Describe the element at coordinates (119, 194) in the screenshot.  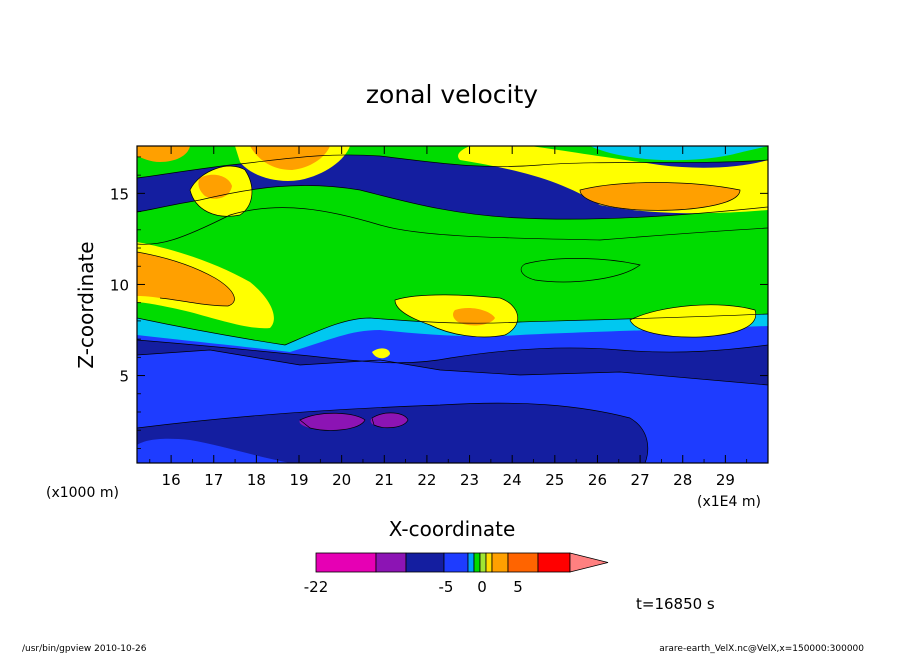
I see `y-tick-label: 15` at that location.